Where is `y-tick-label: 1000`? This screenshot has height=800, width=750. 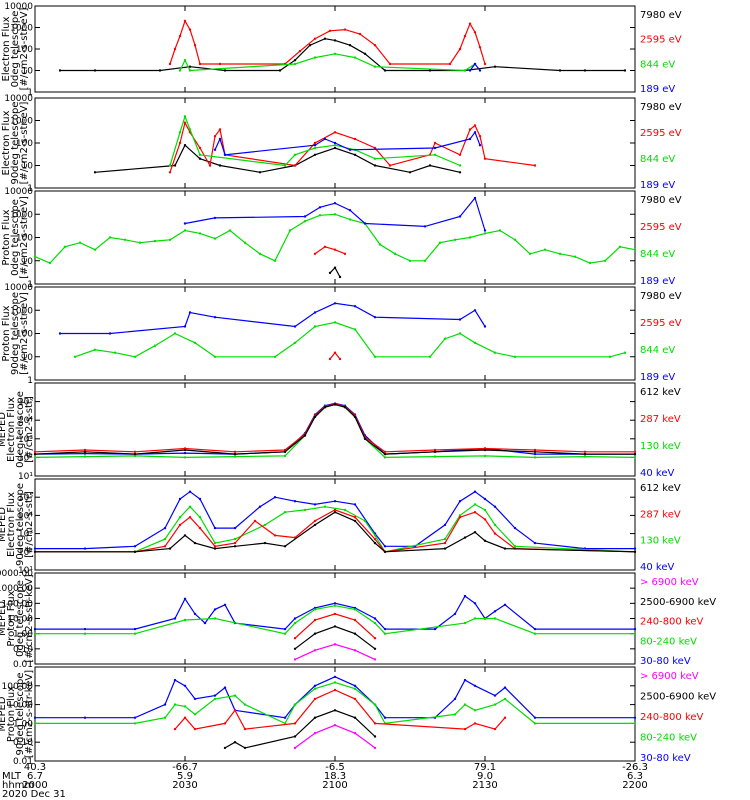
y-tick-label: 1000 is located at coordinates (21, 311).